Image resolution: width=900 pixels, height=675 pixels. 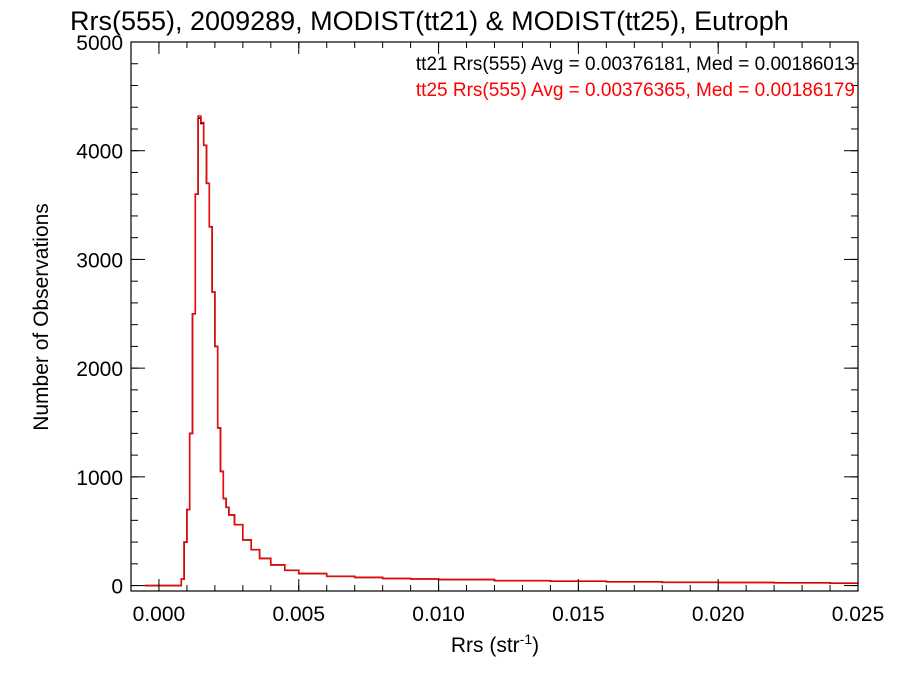 What do you see at coordinates (99, 369) in the screenshot?
I see `y-tick-label: 2000` at bounding box center [99, 369].